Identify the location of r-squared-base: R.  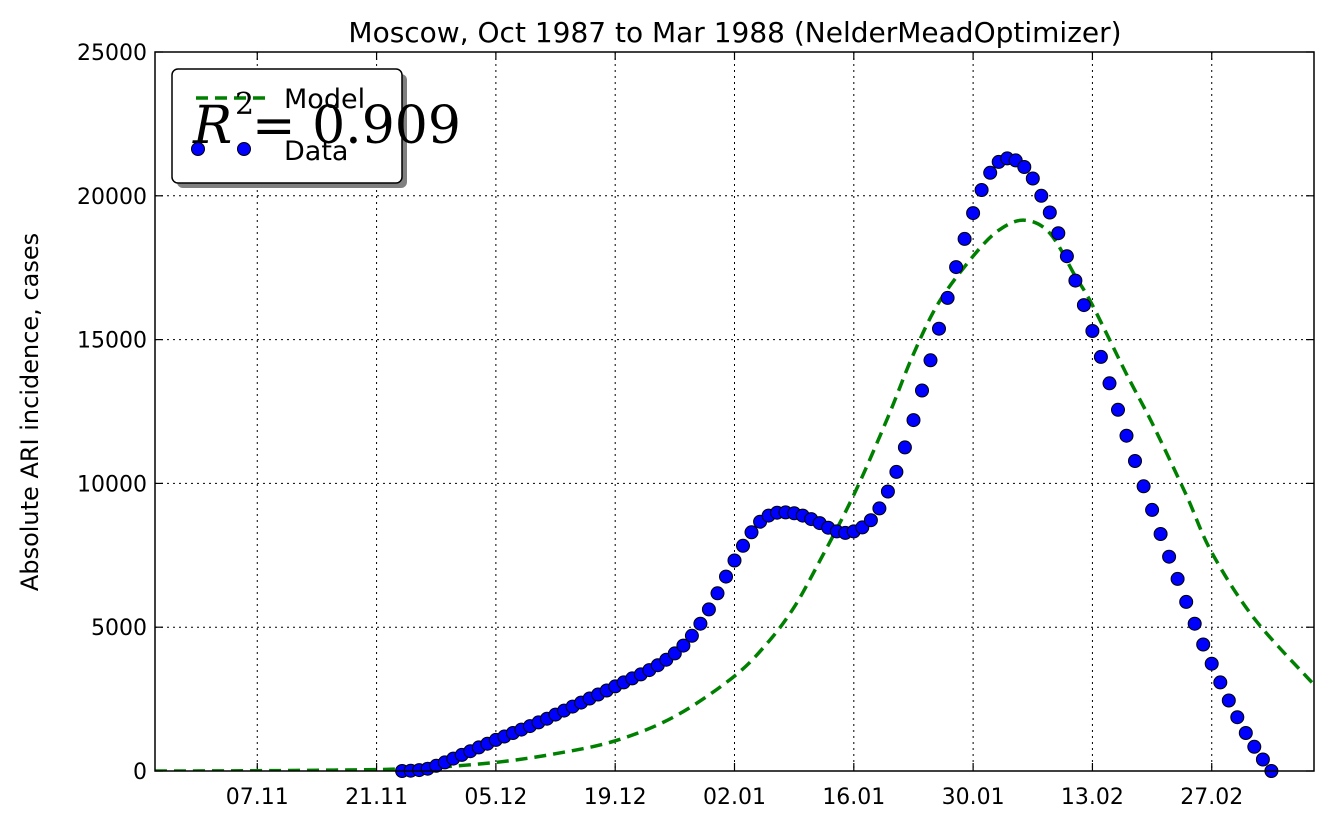
(212, 126).